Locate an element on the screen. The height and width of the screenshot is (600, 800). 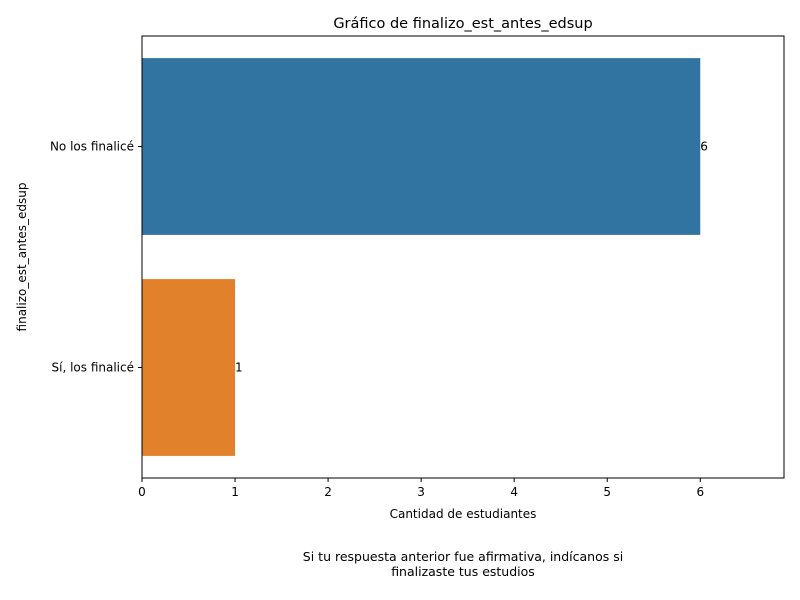
caption-line-2: finalizaste tus estudios is located at coordinates (463, 571).